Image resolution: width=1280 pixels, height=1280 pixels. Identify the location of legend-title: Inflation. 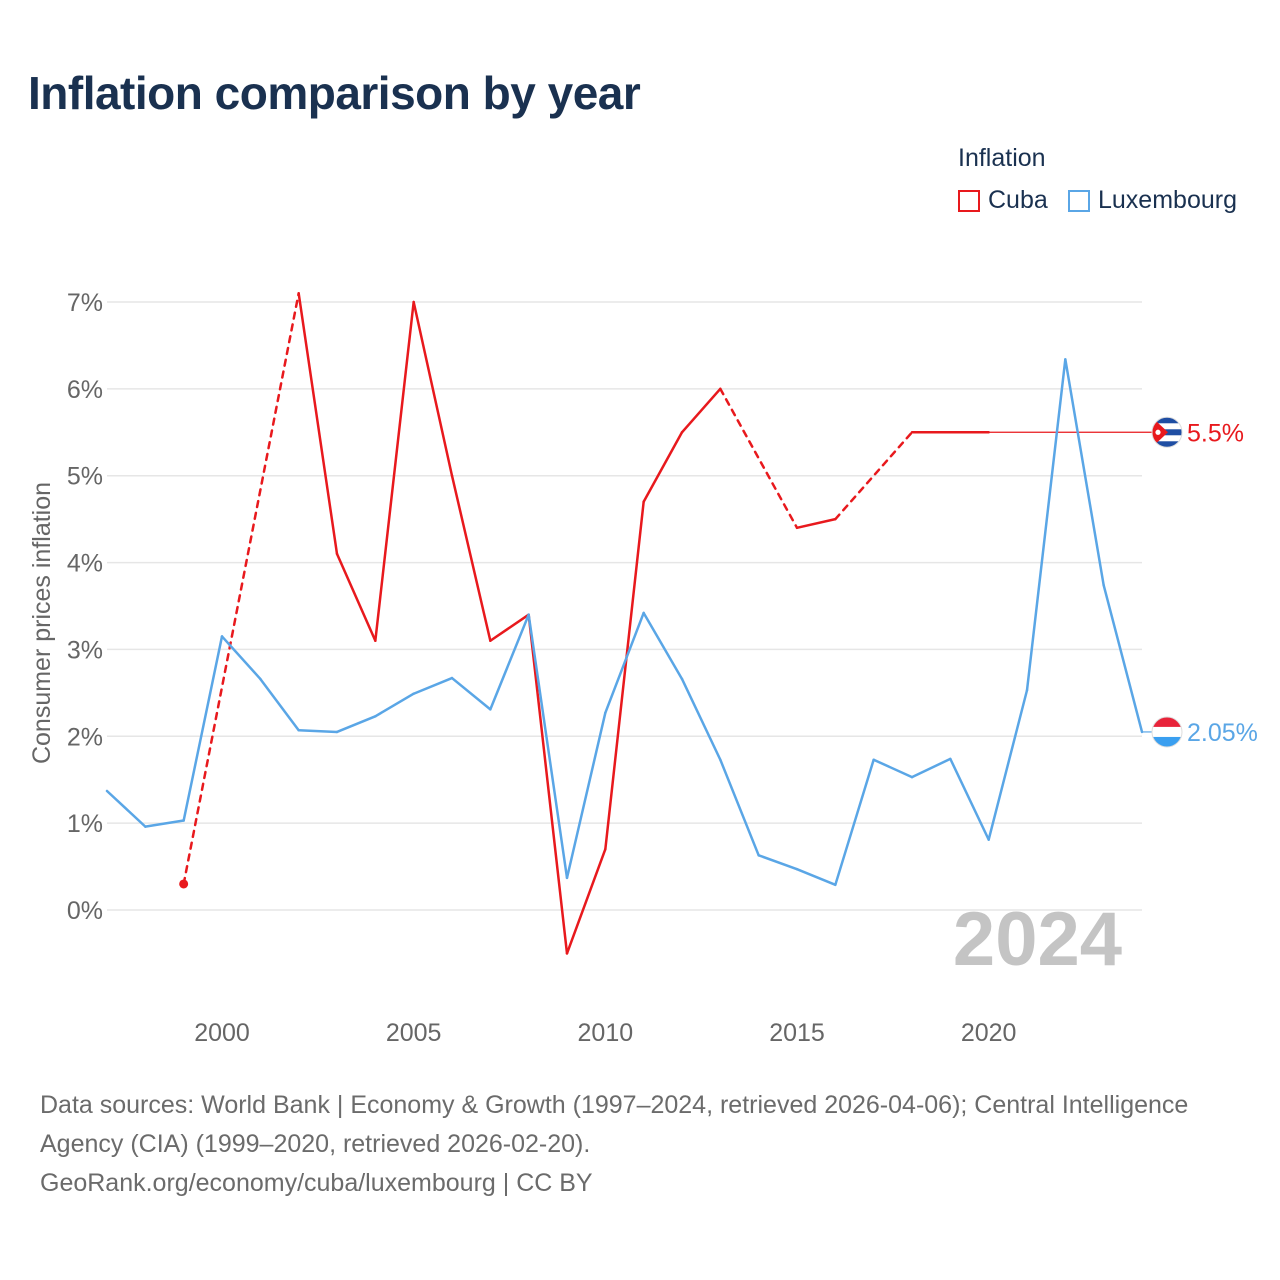
(1002, 158).